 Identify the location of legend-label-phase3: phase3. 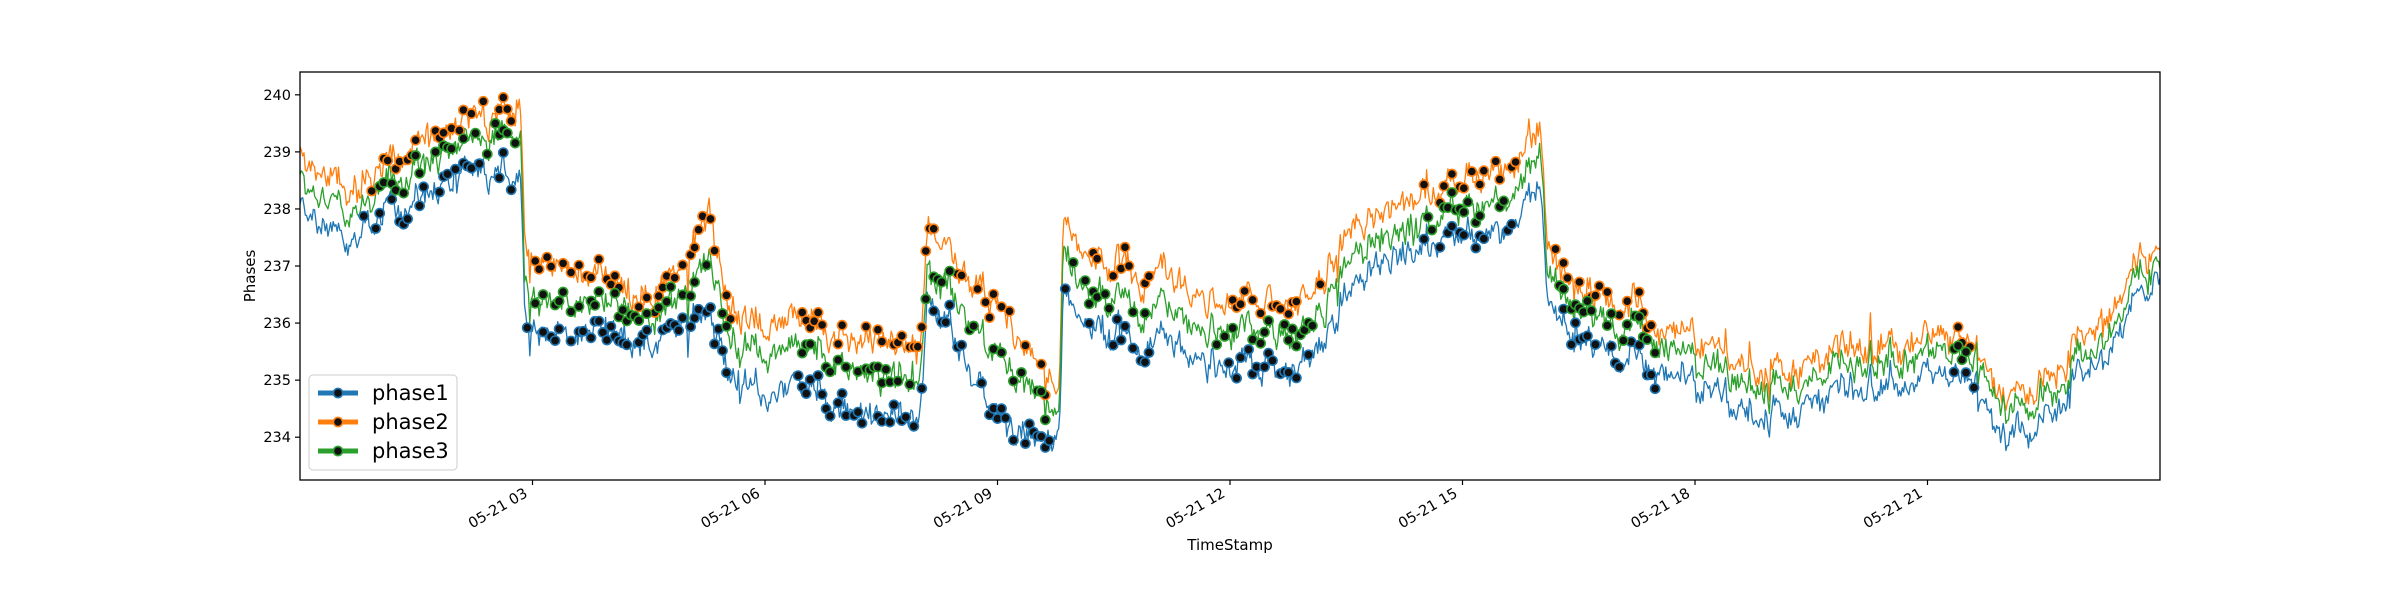
(410, 451).